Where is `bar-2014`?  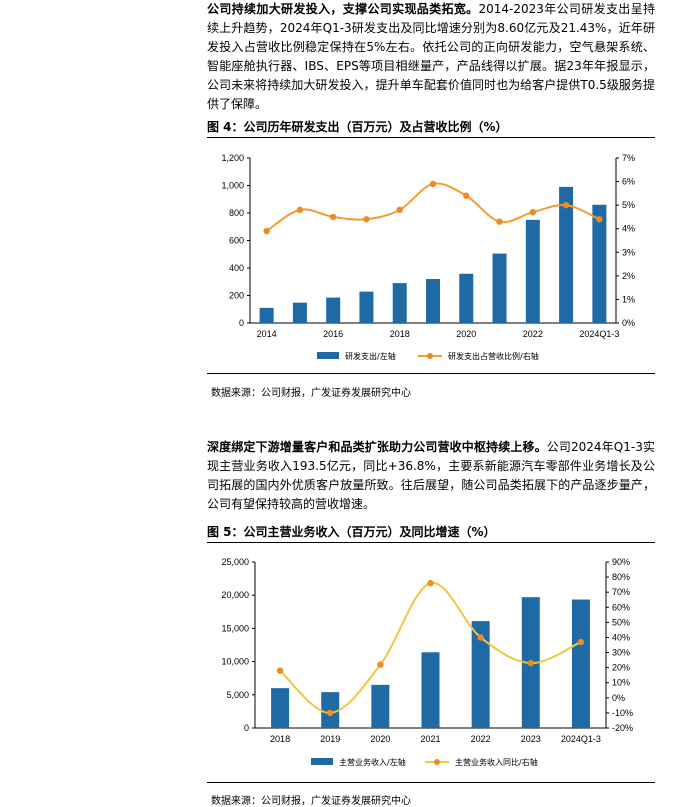
bar-2014 is located at coordinates (266, 315).